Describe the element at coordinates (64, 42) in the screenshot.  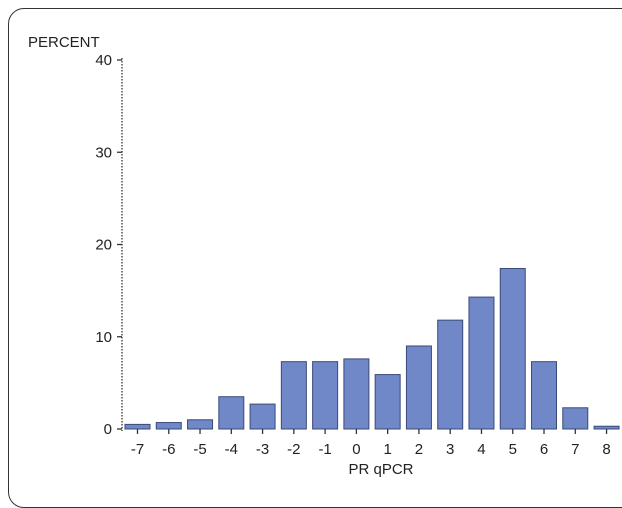
I see `y-axis-label: PERCENT` at that location.